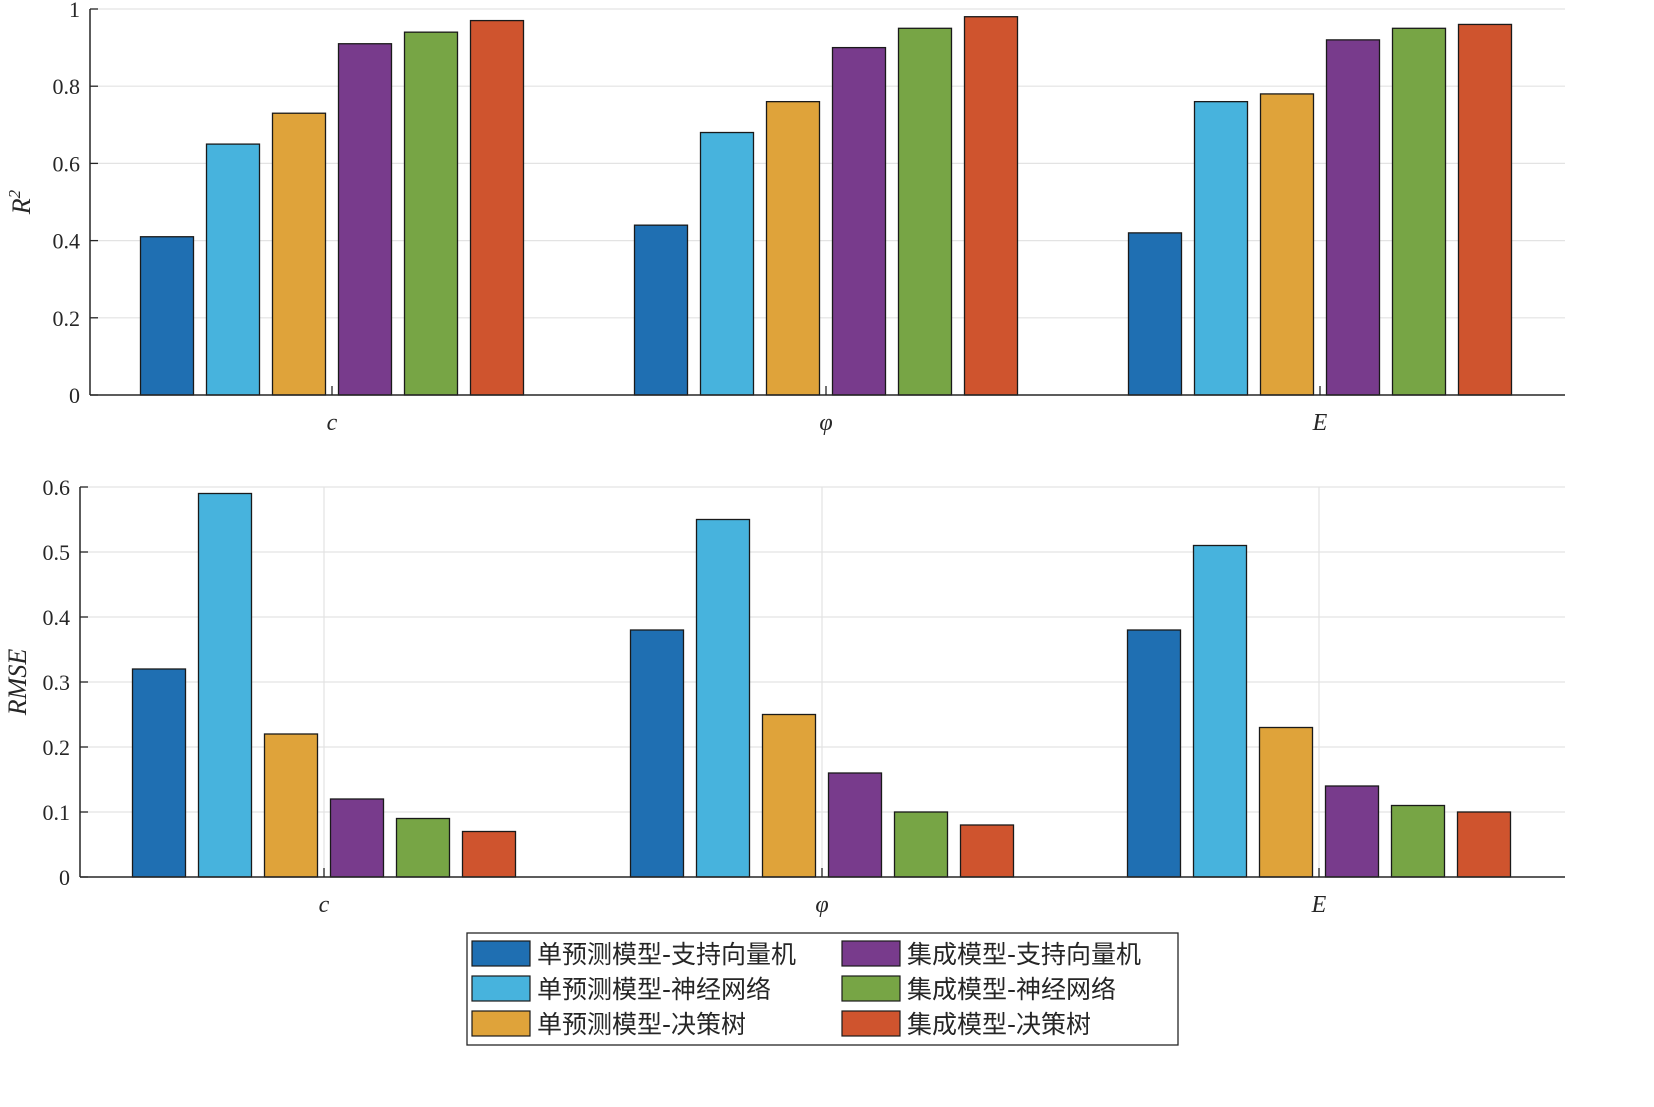 The width and height of the screenshot is (1654, 1107). I want to click on y-axis-label-text: R, so click(21, 206).